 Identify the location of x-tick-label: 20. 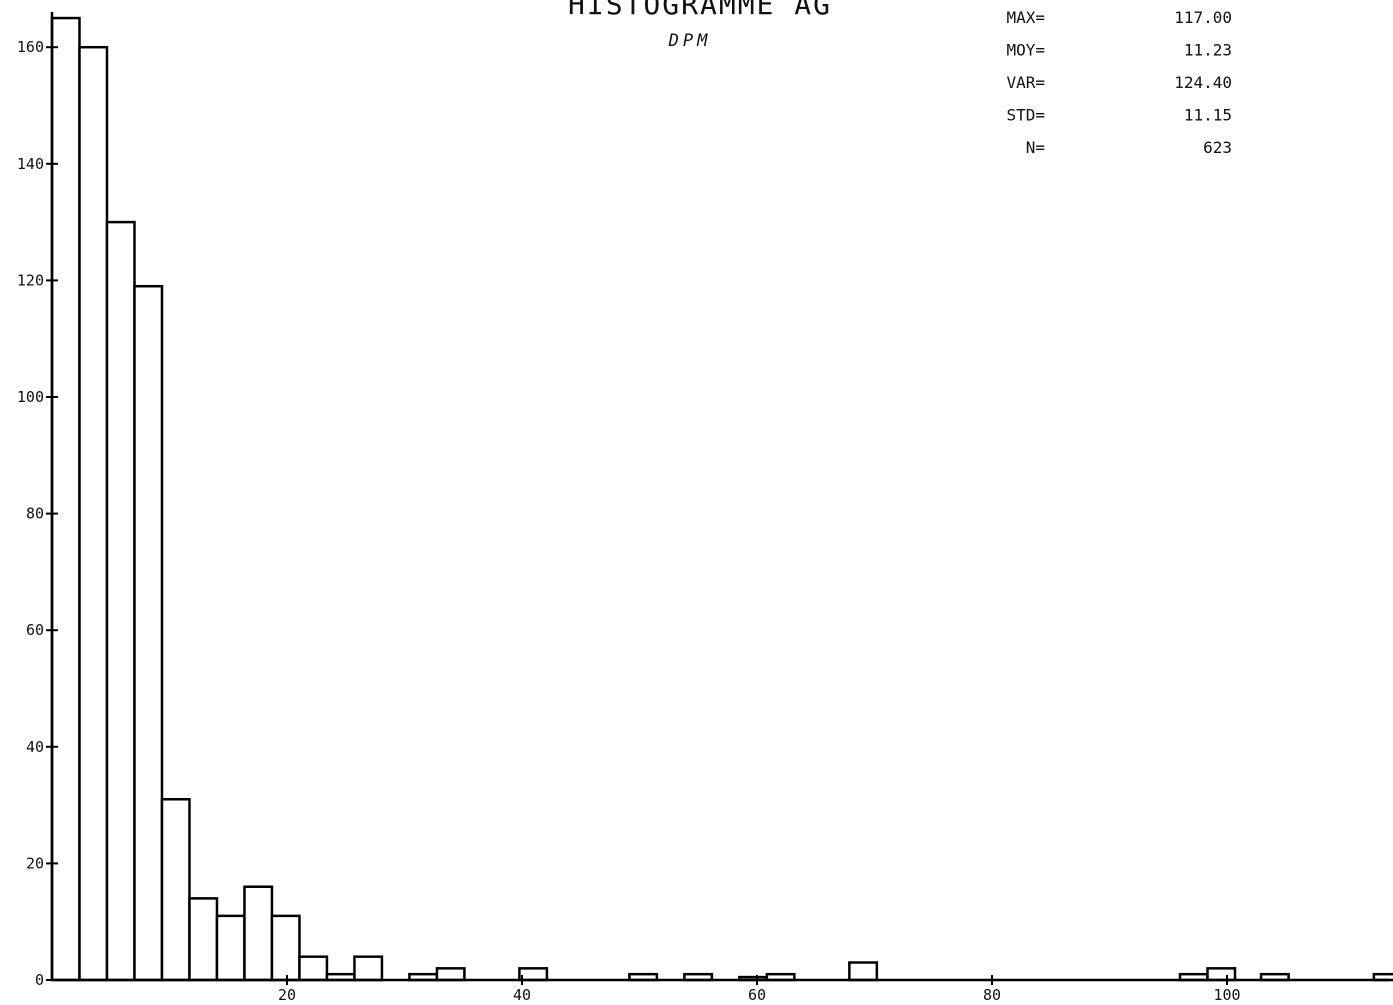
(287, 995).